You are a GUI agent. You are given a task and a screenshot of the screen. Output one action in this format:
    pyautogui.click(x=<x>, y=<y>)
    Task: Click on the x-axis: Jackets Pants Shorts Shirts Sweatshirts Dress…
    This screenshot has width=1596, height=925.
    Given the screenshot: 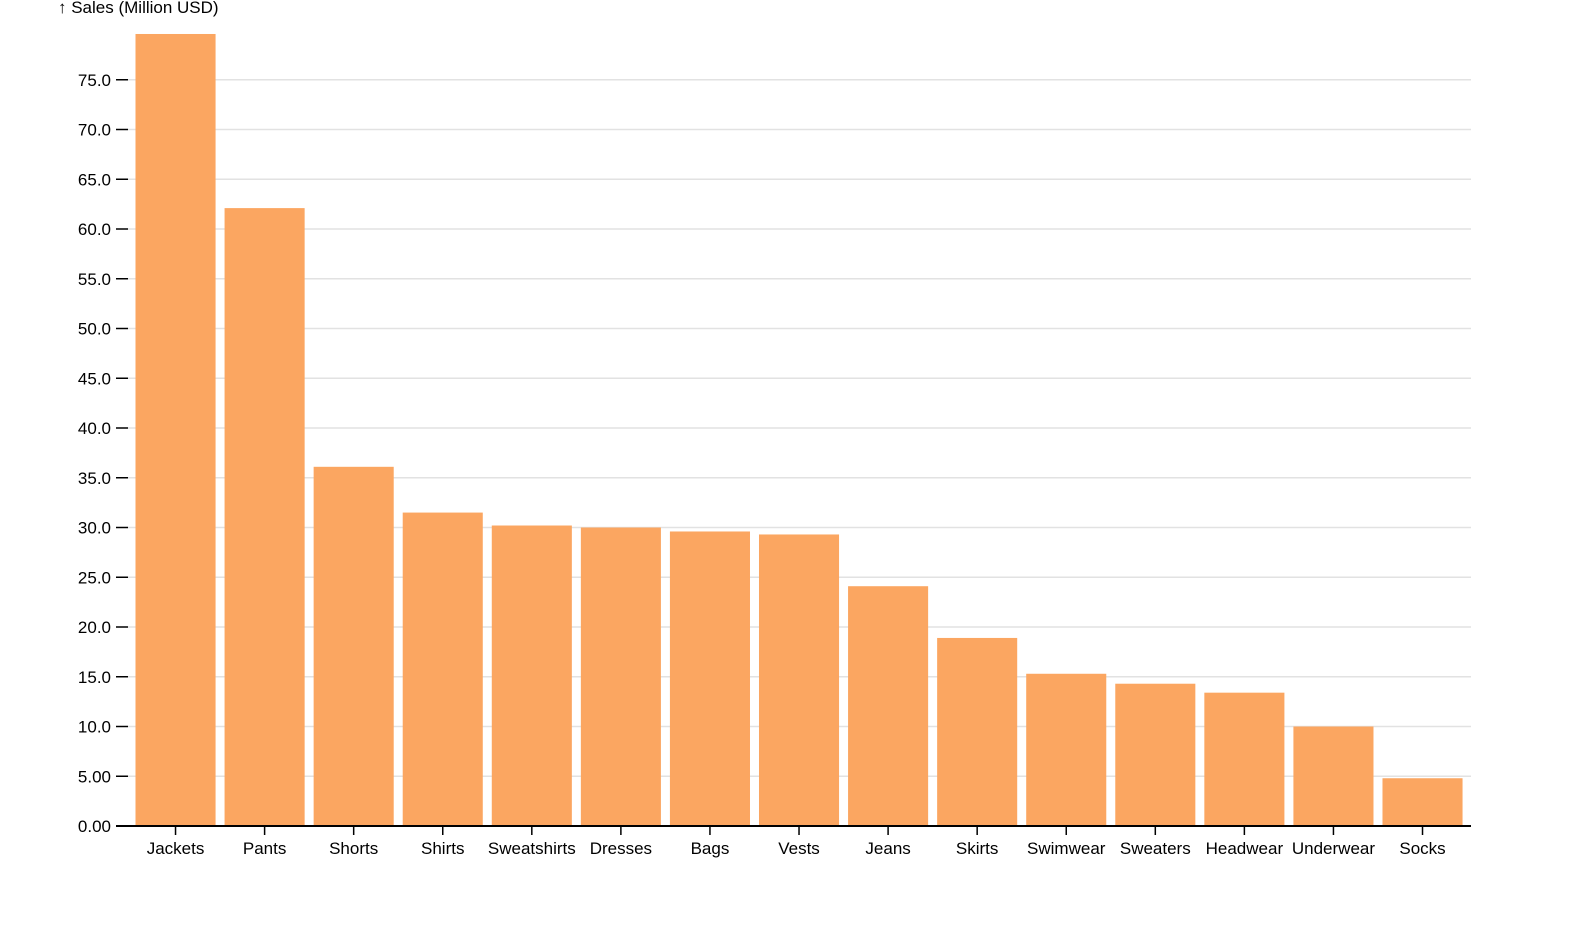 What is the action you would take?
    pyautogui.click(x=793, y=841)
    